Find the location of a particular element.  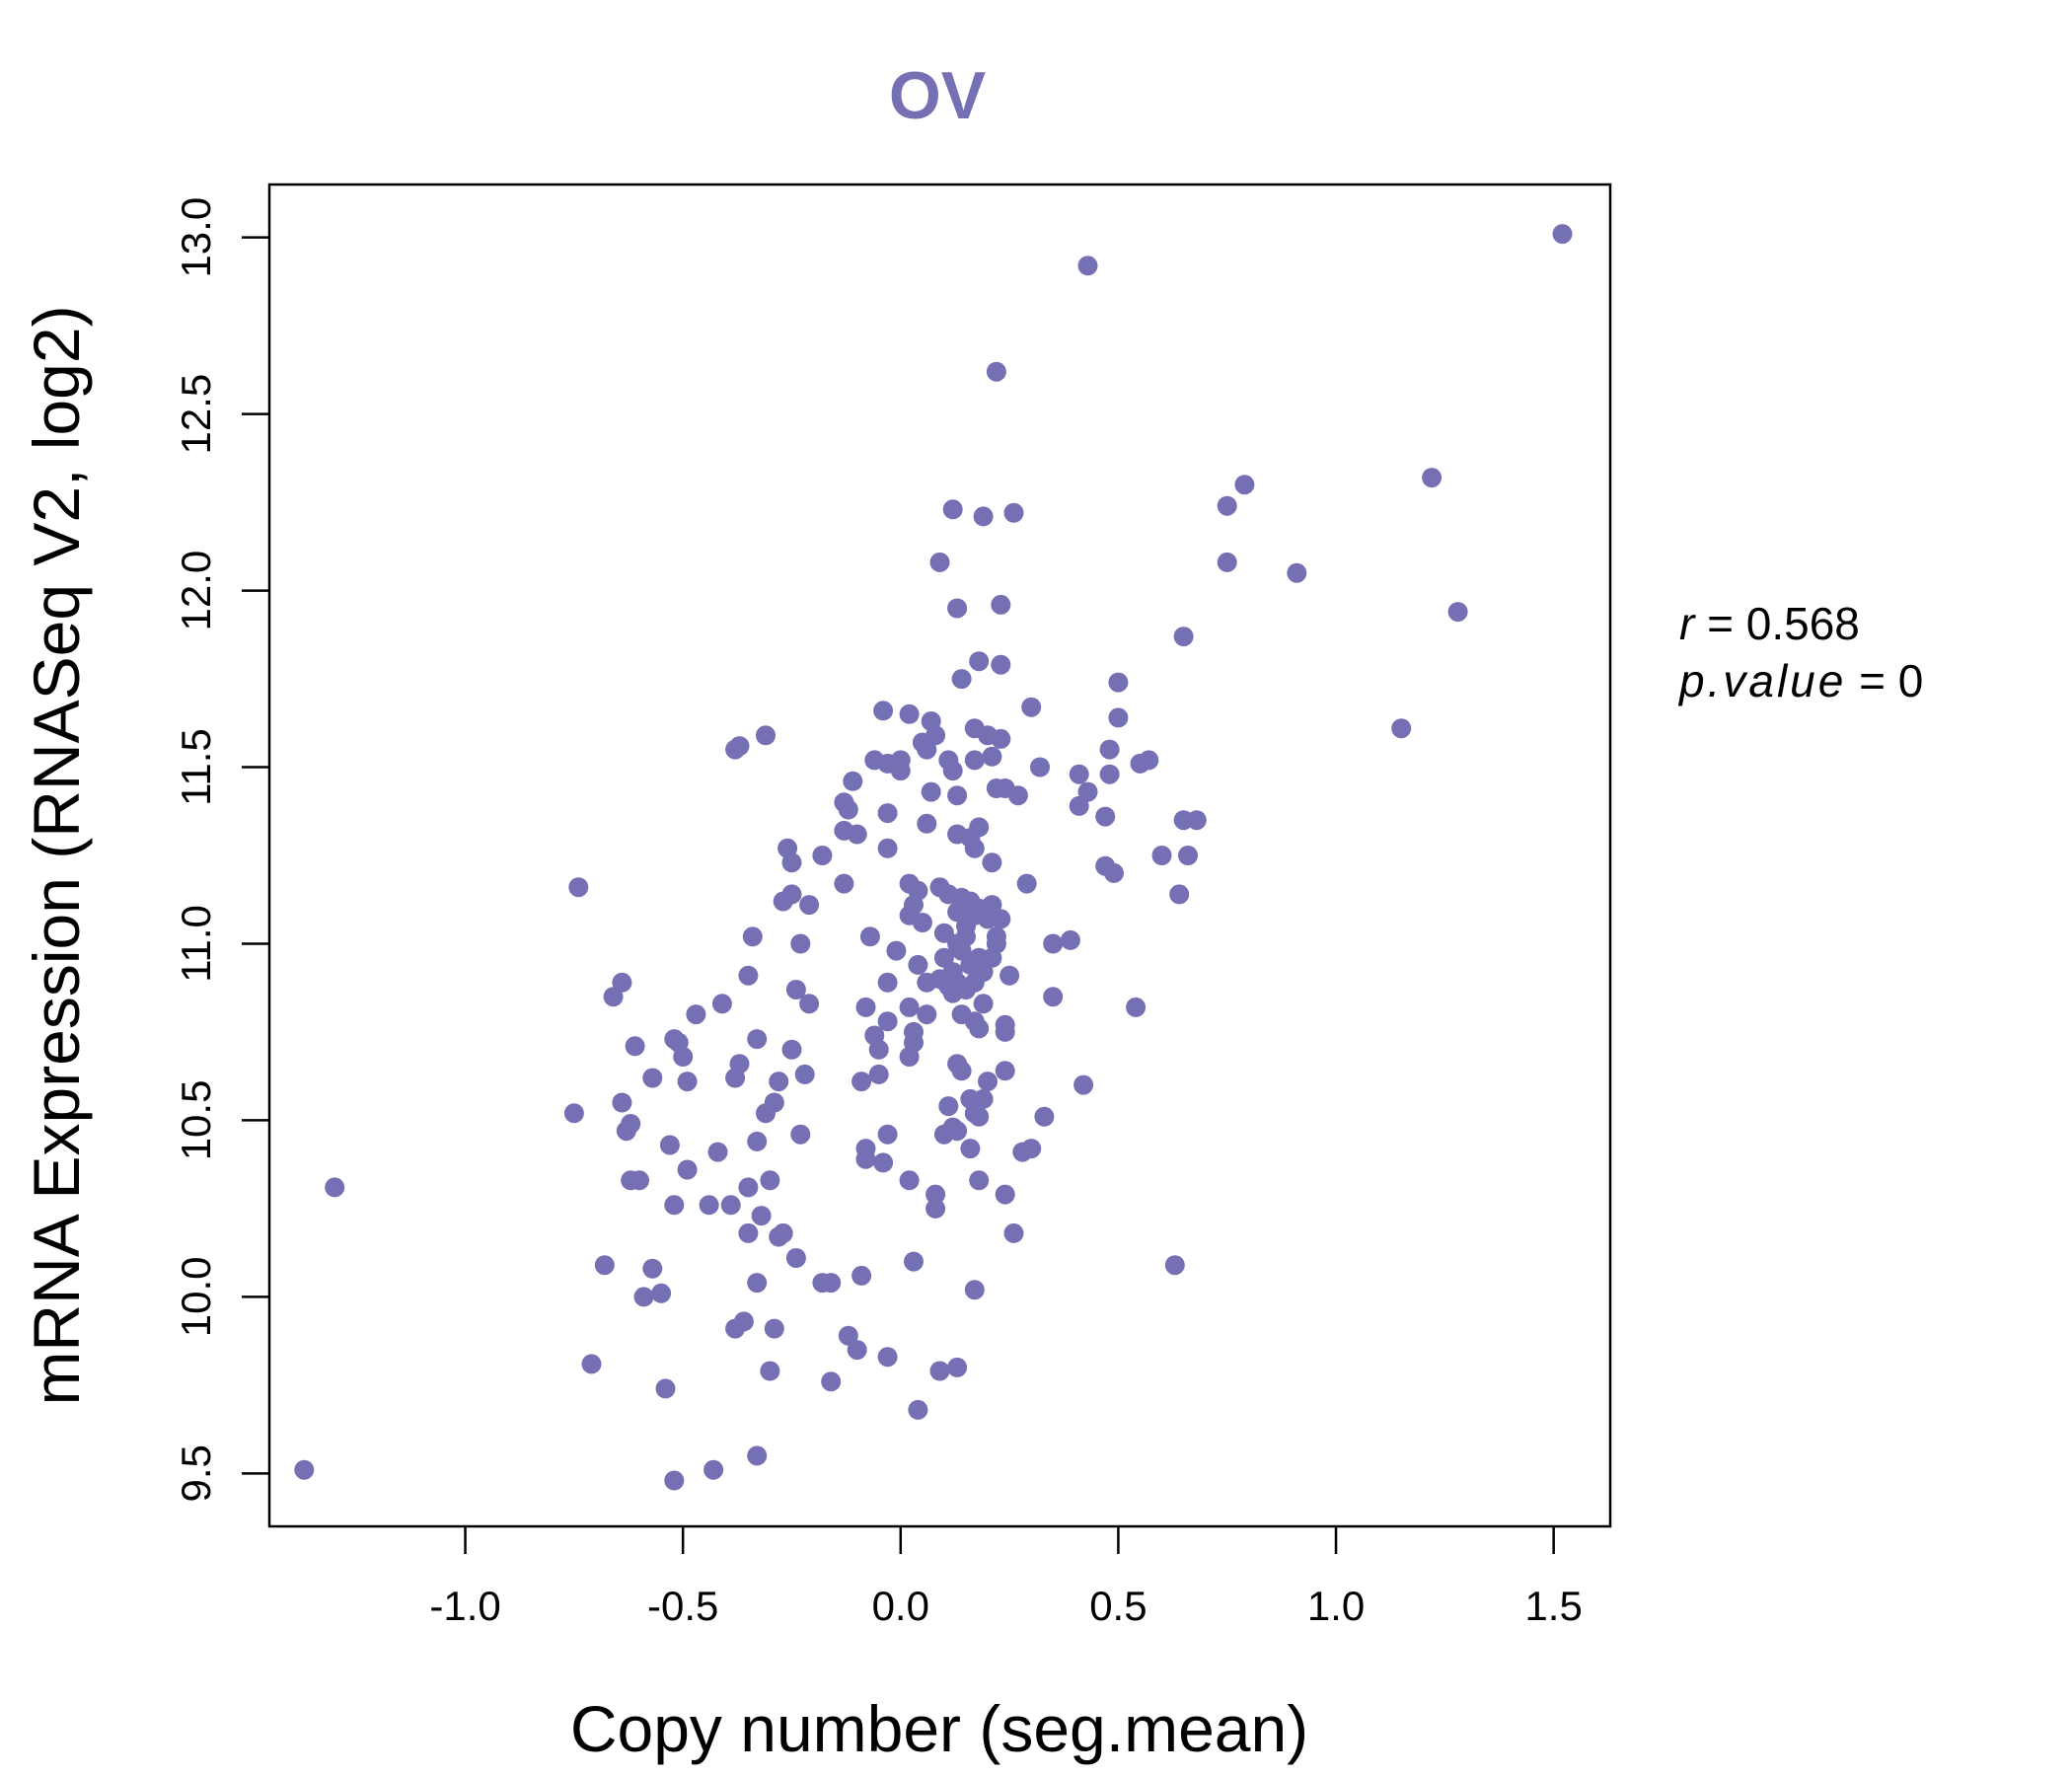

y-tick-label: 9.5 is located at coordinates (196, 1473).